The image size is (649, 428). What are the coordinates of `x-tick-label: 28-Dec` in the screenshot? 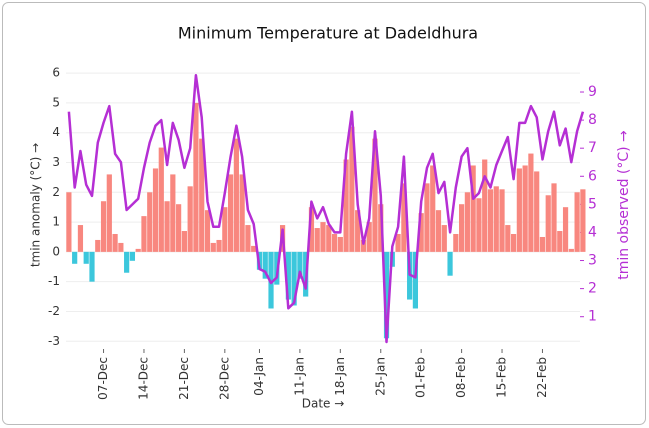 It's located at (224, 378).